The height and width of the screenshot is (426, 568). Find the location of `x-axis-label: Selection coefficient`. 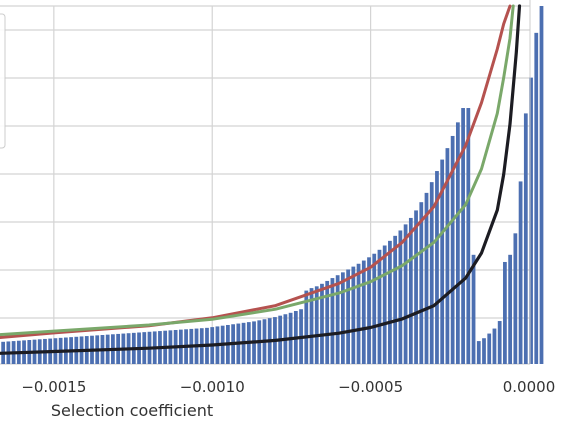

x-axis-label: Selection coefficient is located at coordinates (132, 410).